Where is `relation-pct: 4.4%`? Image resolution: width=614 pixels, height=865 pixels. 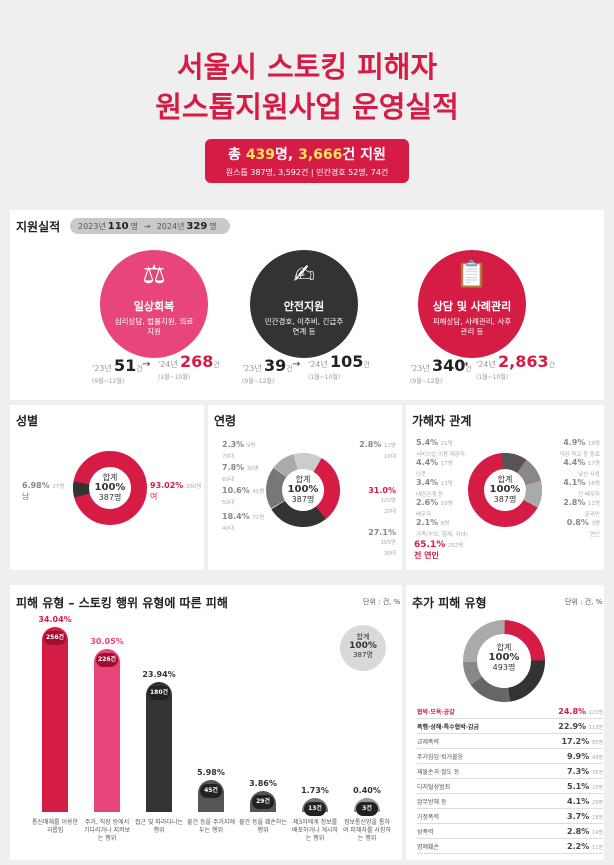 relation-pct: 4.4% is located at coordinates (427, 462).